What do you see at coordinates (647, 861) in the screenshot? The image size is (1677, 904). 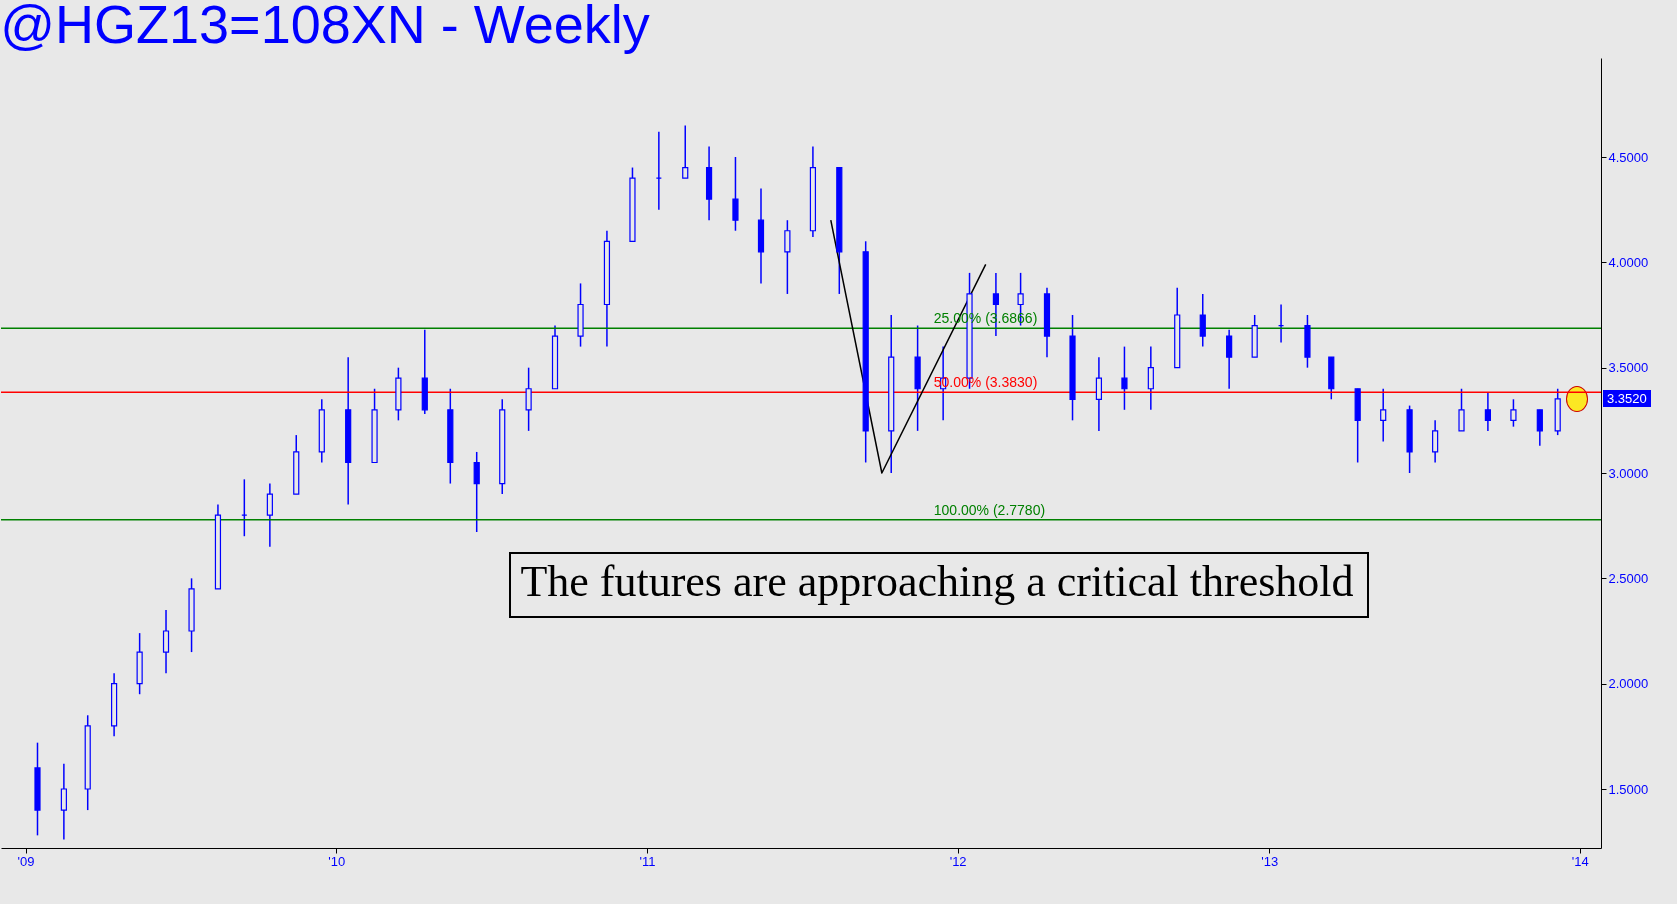 I see `x-tick-label: '11` at bounding box center [647, 861].